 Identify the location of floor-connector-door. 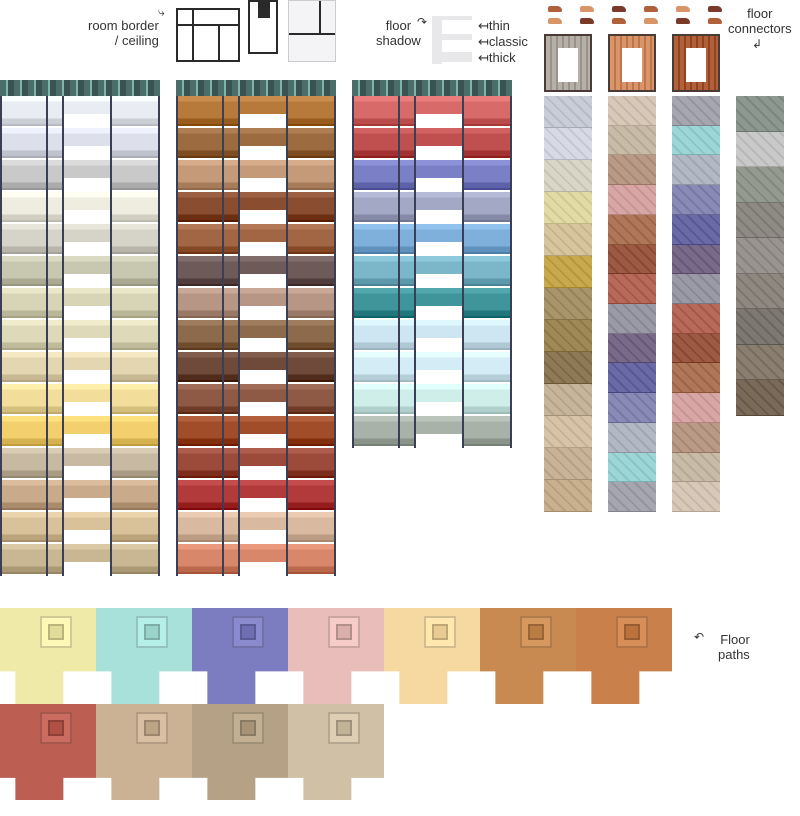
(696, 65).